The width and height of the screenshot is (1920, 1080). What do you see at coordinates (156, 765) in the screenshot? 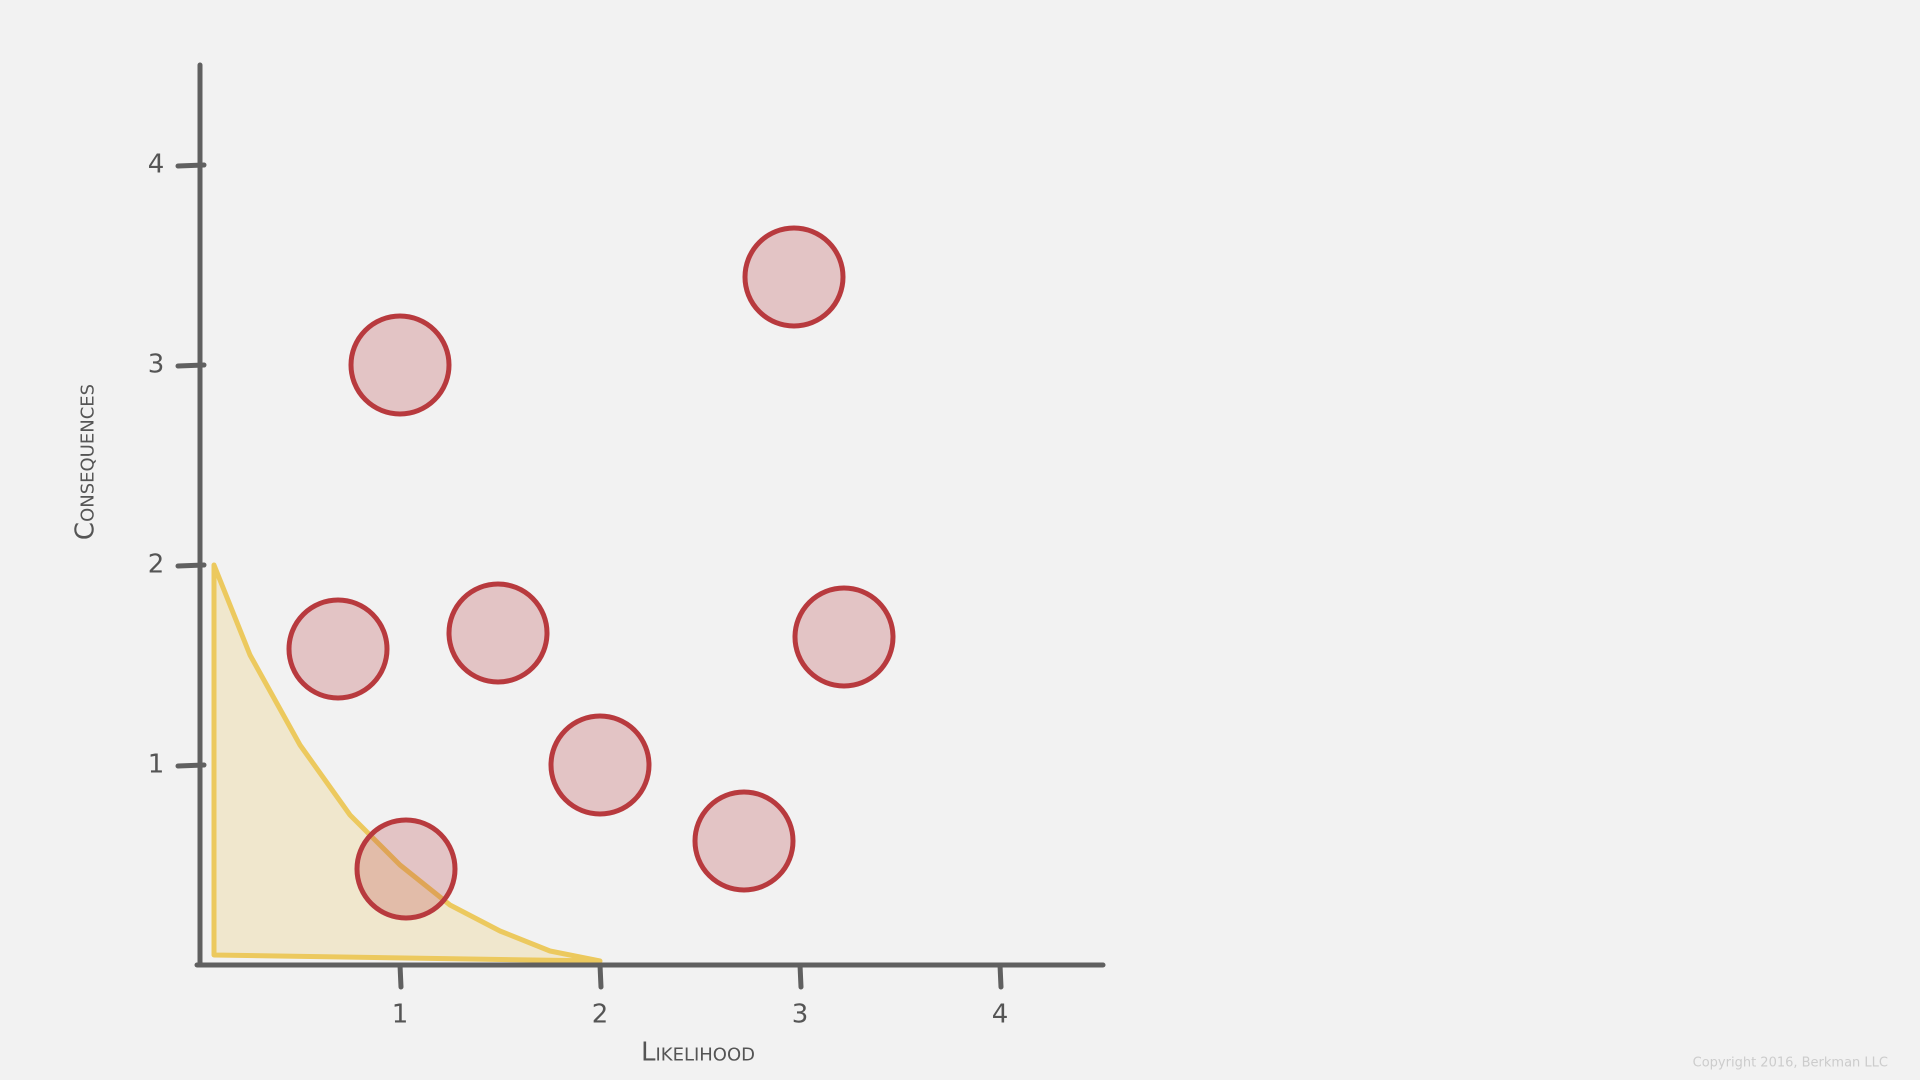
I see `y-tick-label: 1` at bounding box center [156, 765].